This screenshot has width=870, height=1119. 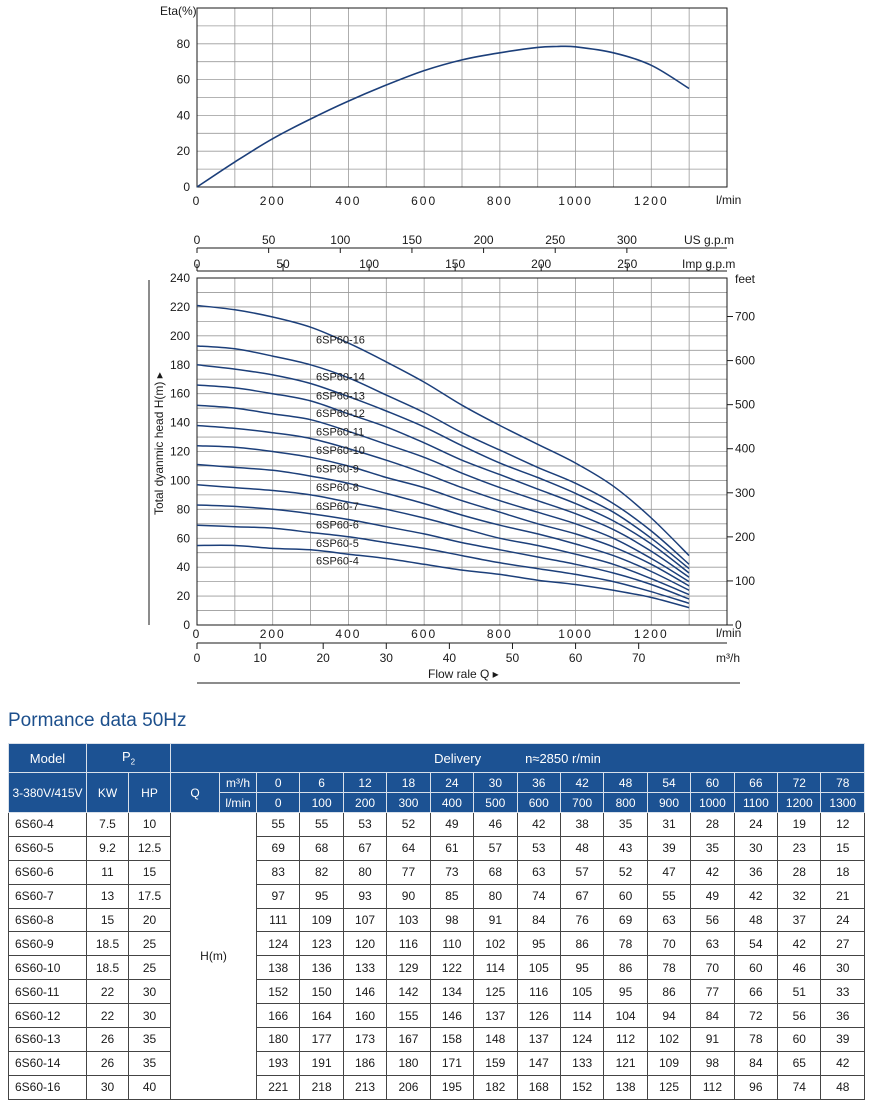 What do you see at coordinates (337, 488) in the screenshot?
I see `curve-label: 6SP60-8` at bounding box center [337, 488].